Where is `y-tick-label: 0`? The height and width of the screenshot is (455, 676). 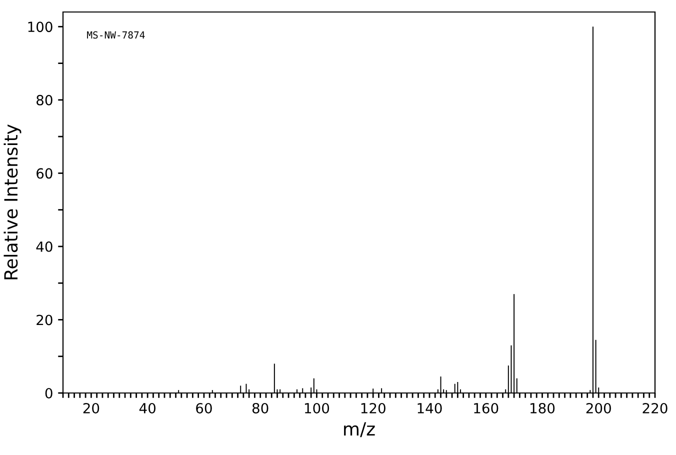
y-tick-label: 0 is located at coordinates (48, 393).